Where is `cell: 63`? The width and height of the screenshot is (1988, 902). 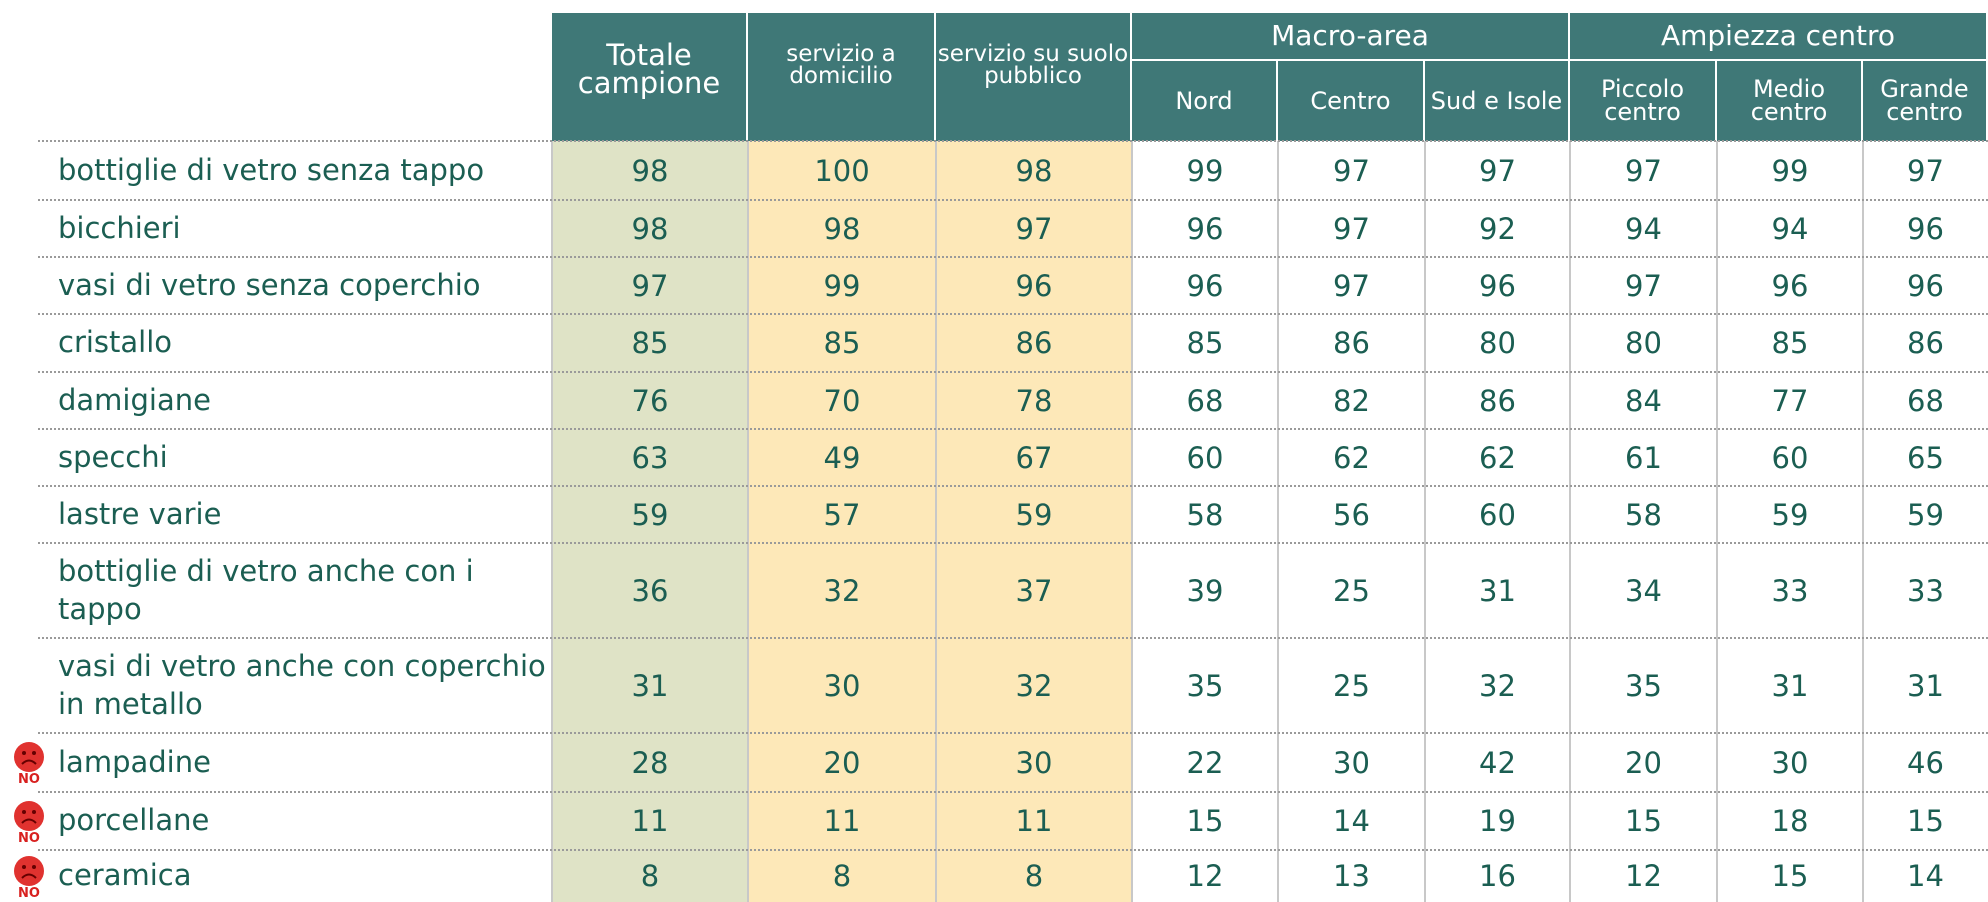 cell: 63 is located at coordinates (650, 457).